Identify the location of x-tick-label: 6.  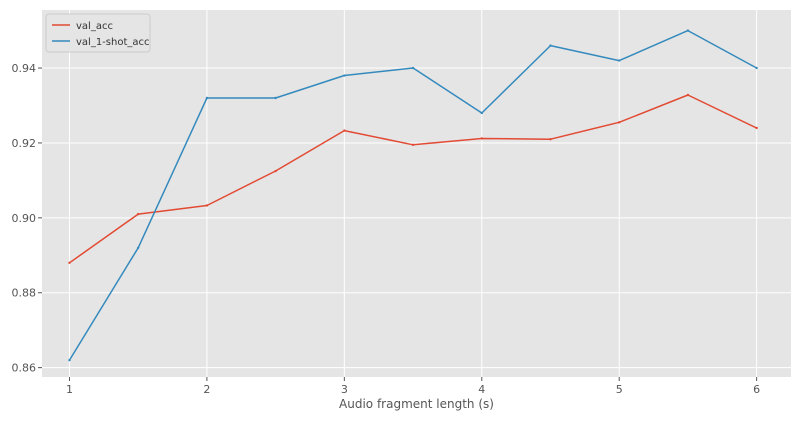
(756, 389).